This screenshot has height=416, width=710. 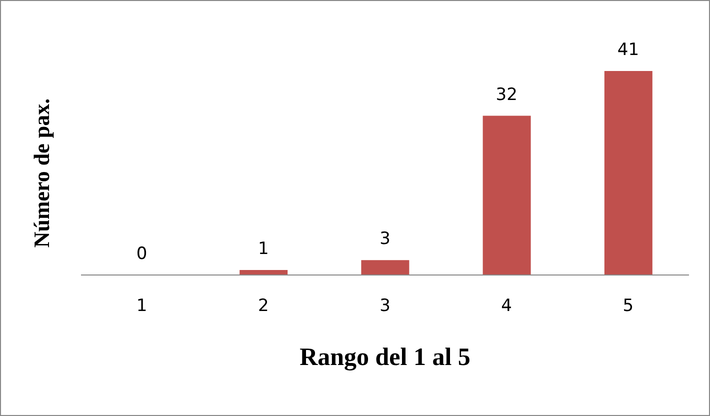 I want to click on data-label: 32, so click(x=507, y=94).